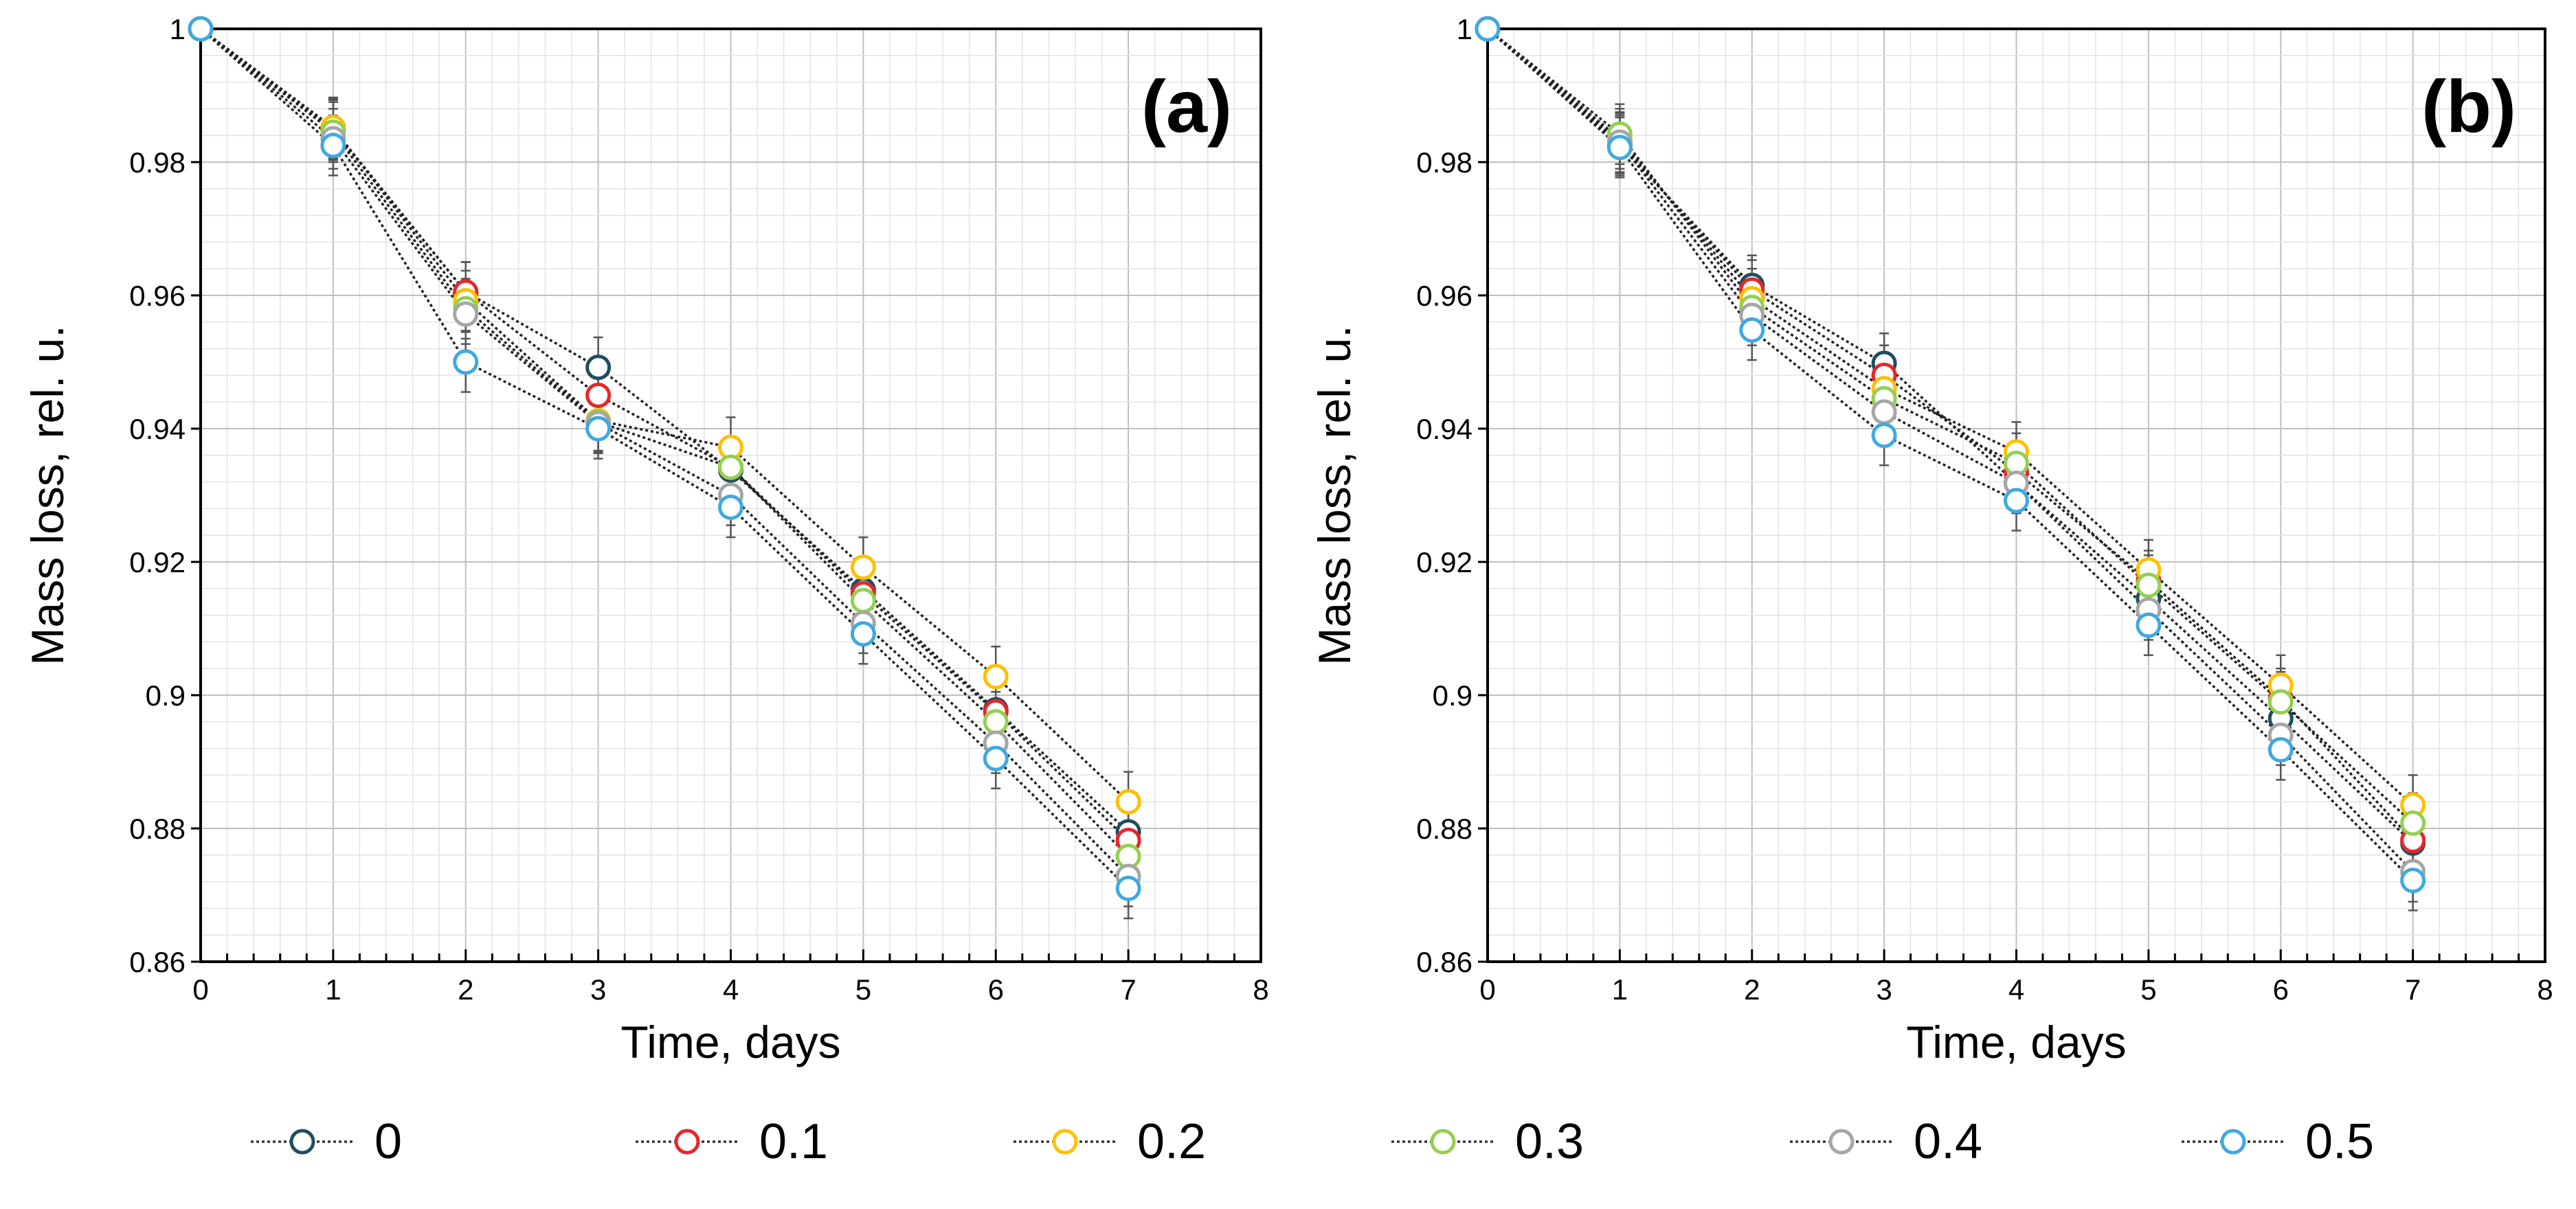 Image resolution: width=2576 pixels, height=1209 pixels. Describe the element at coordinates (730, 1042) in the screenshot. I see `panel-a-x-axis-label: Time, days` at that location.